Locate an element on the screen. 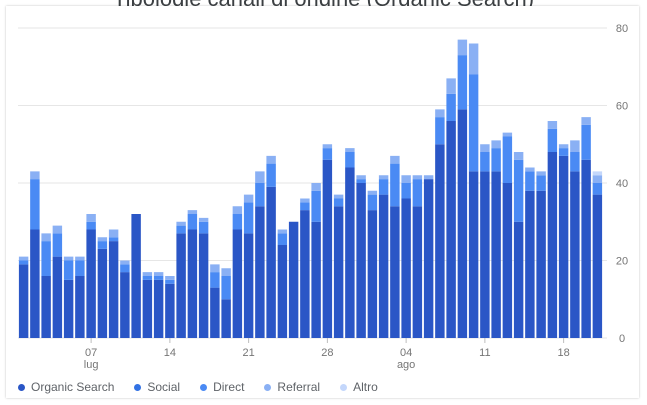 The height and width of the screenshot is (405, 647). x-tick-sublabel: lug is located at coordinates (91, 365).